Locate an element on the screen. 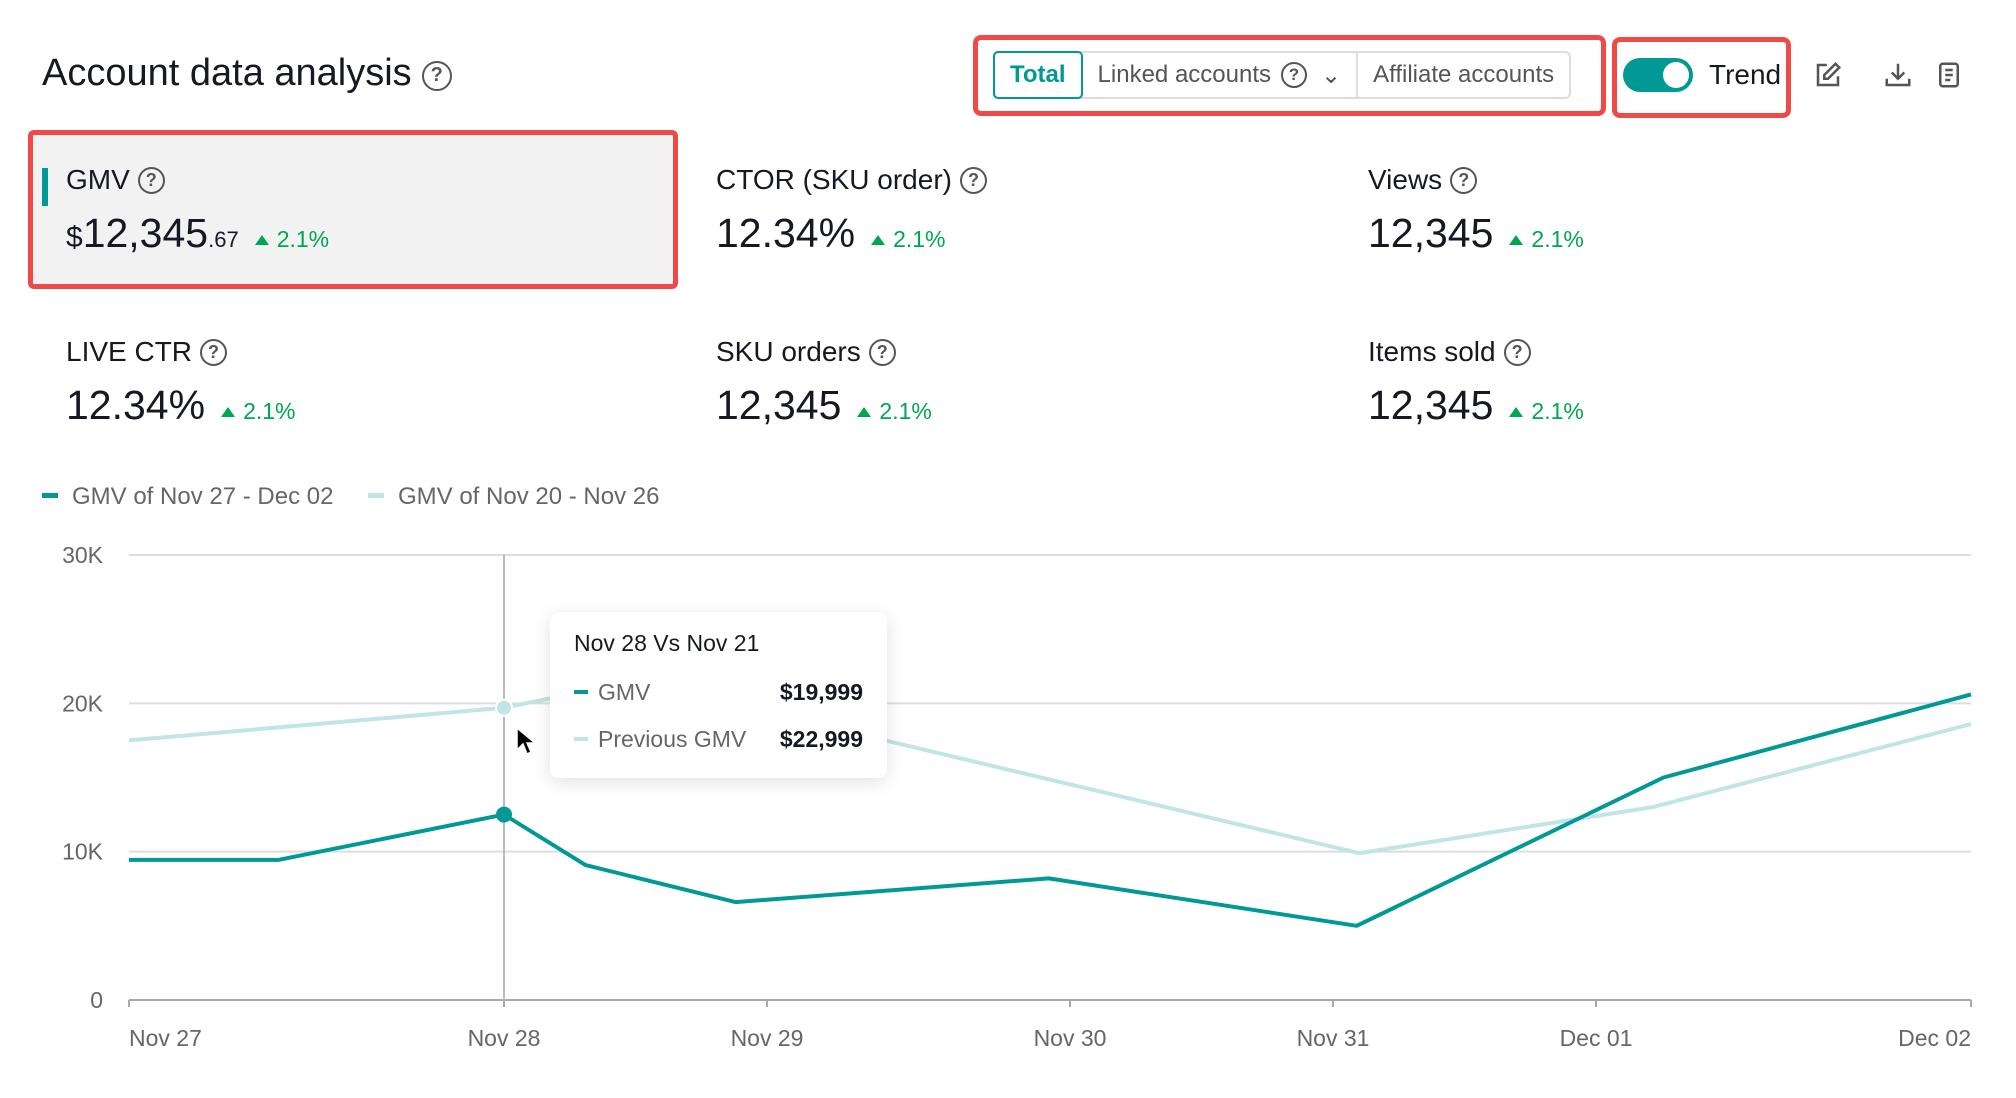 The height and width of the screenshot is (1098, 2016). x-tick-label: Nov 27 is located at coordinates (165, 1038).